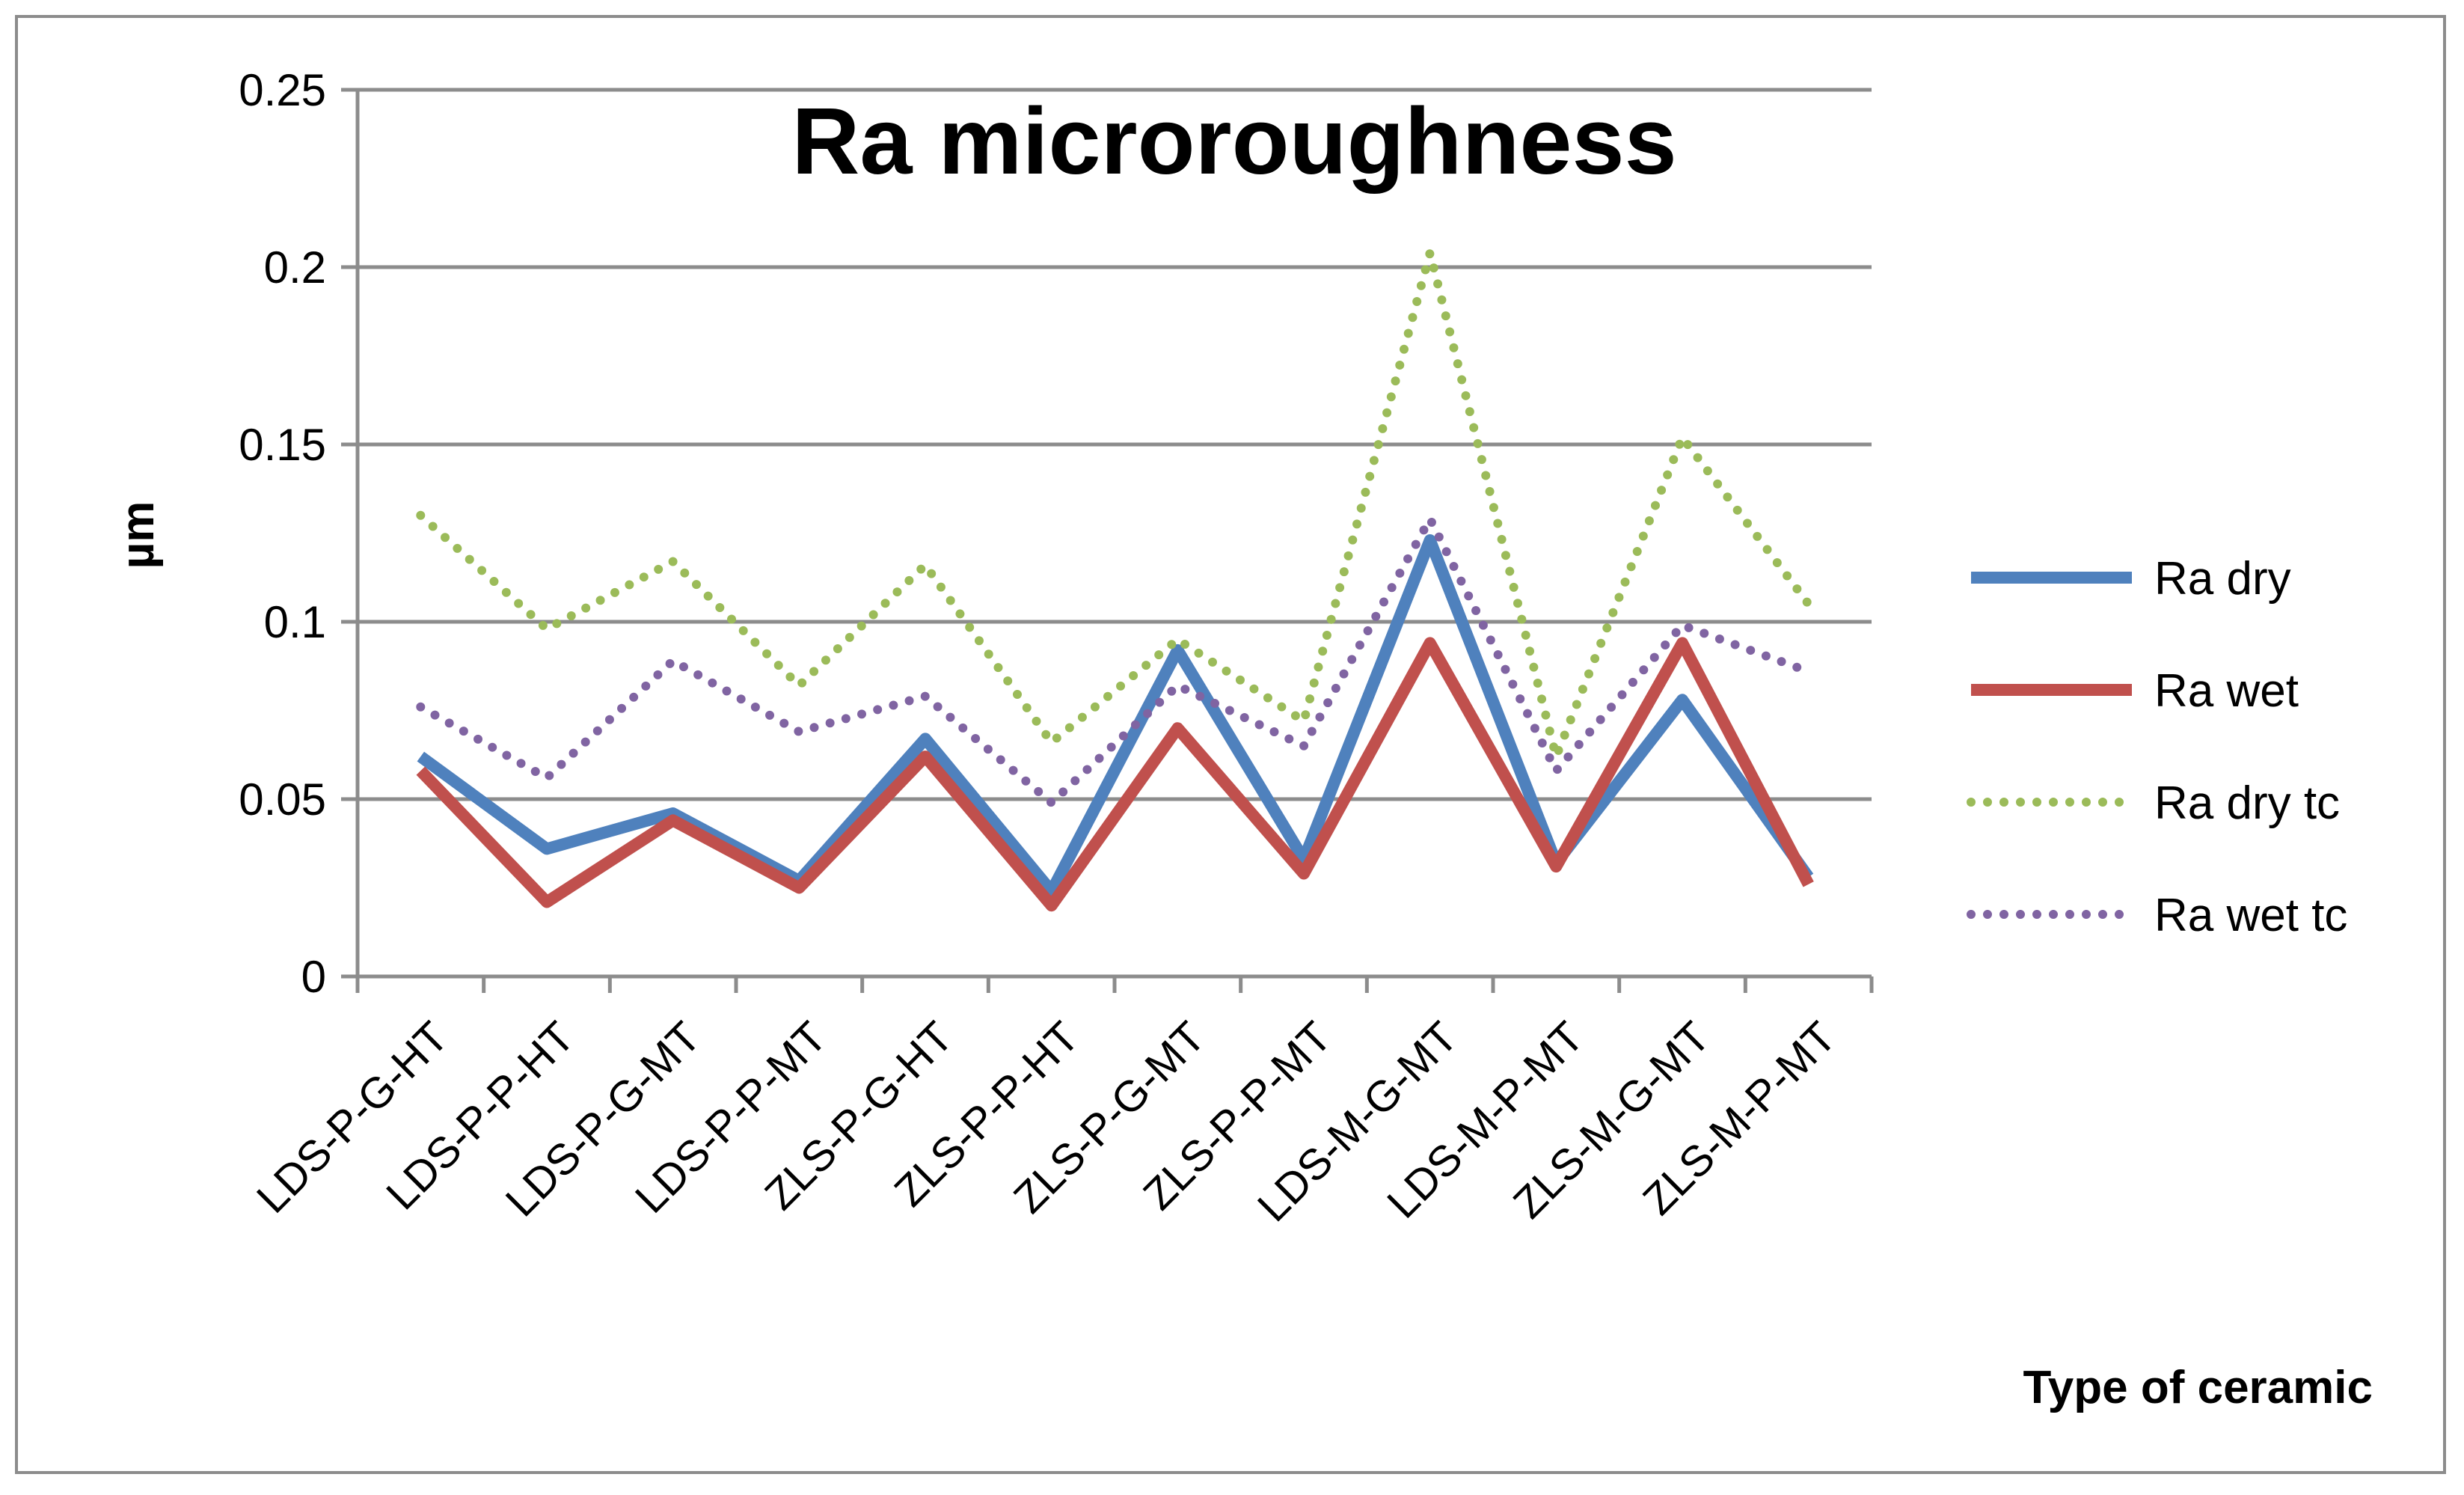 Image resolution: width=2464 pixels, height=1495 pixels. I want to click on legend-label: Ra dry tc, so click(2247, 803).